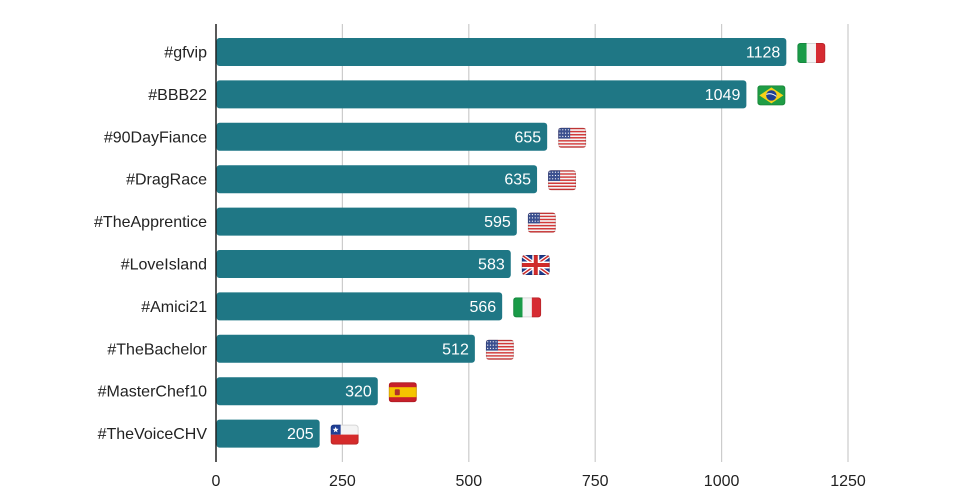 The image size is (963, 498). What do you see at coordinates (358, 392) in the screenshot?
I see `value-label: 320` at bounding box center [358, 392].